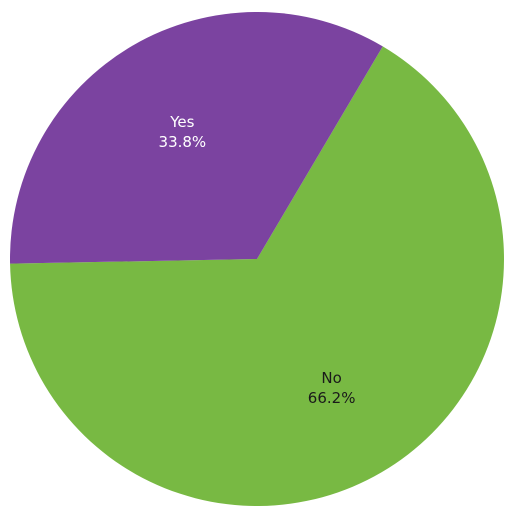  I want to click on slice-category-label: Yes, so click(181, 122).